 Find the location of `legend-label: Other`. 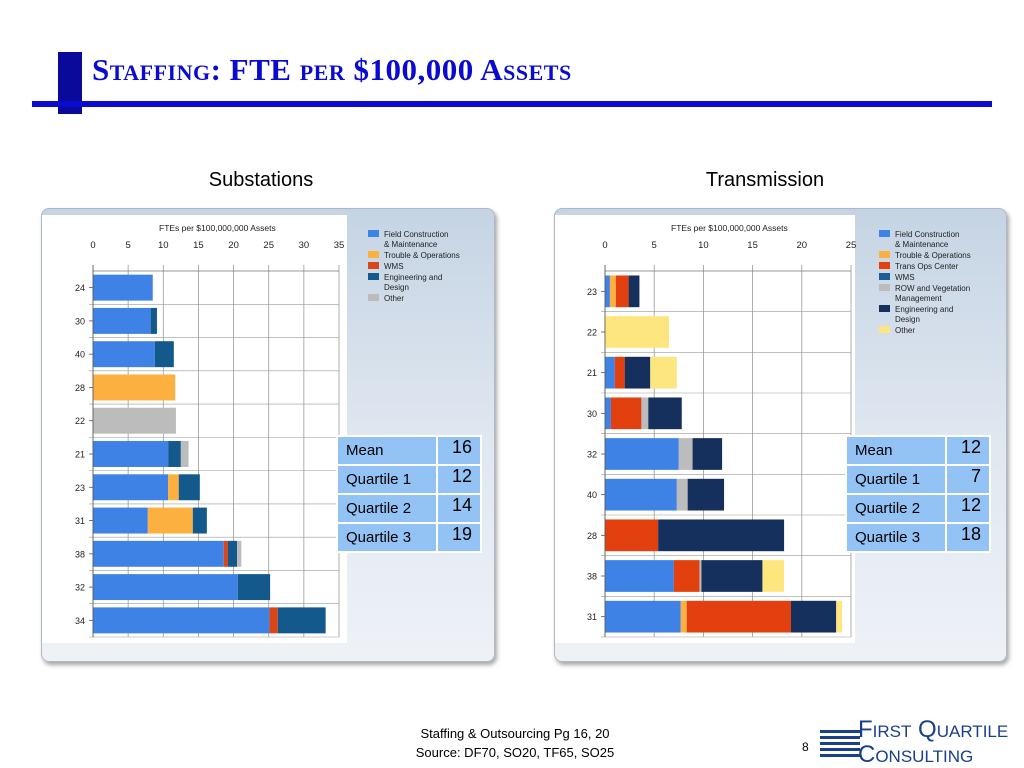

legend-label: Other is located at coordinates (905, 330).